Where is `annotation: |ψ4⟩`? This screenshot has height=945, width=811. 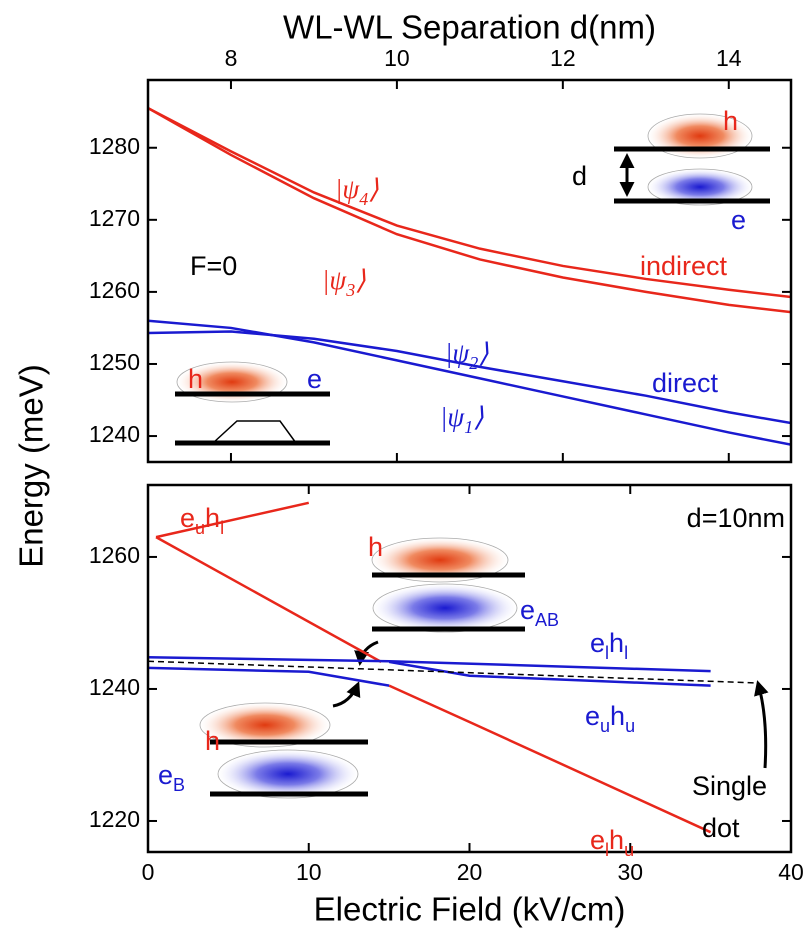 annotation: |ψ4⟩ is located at coordinates (357, 191).